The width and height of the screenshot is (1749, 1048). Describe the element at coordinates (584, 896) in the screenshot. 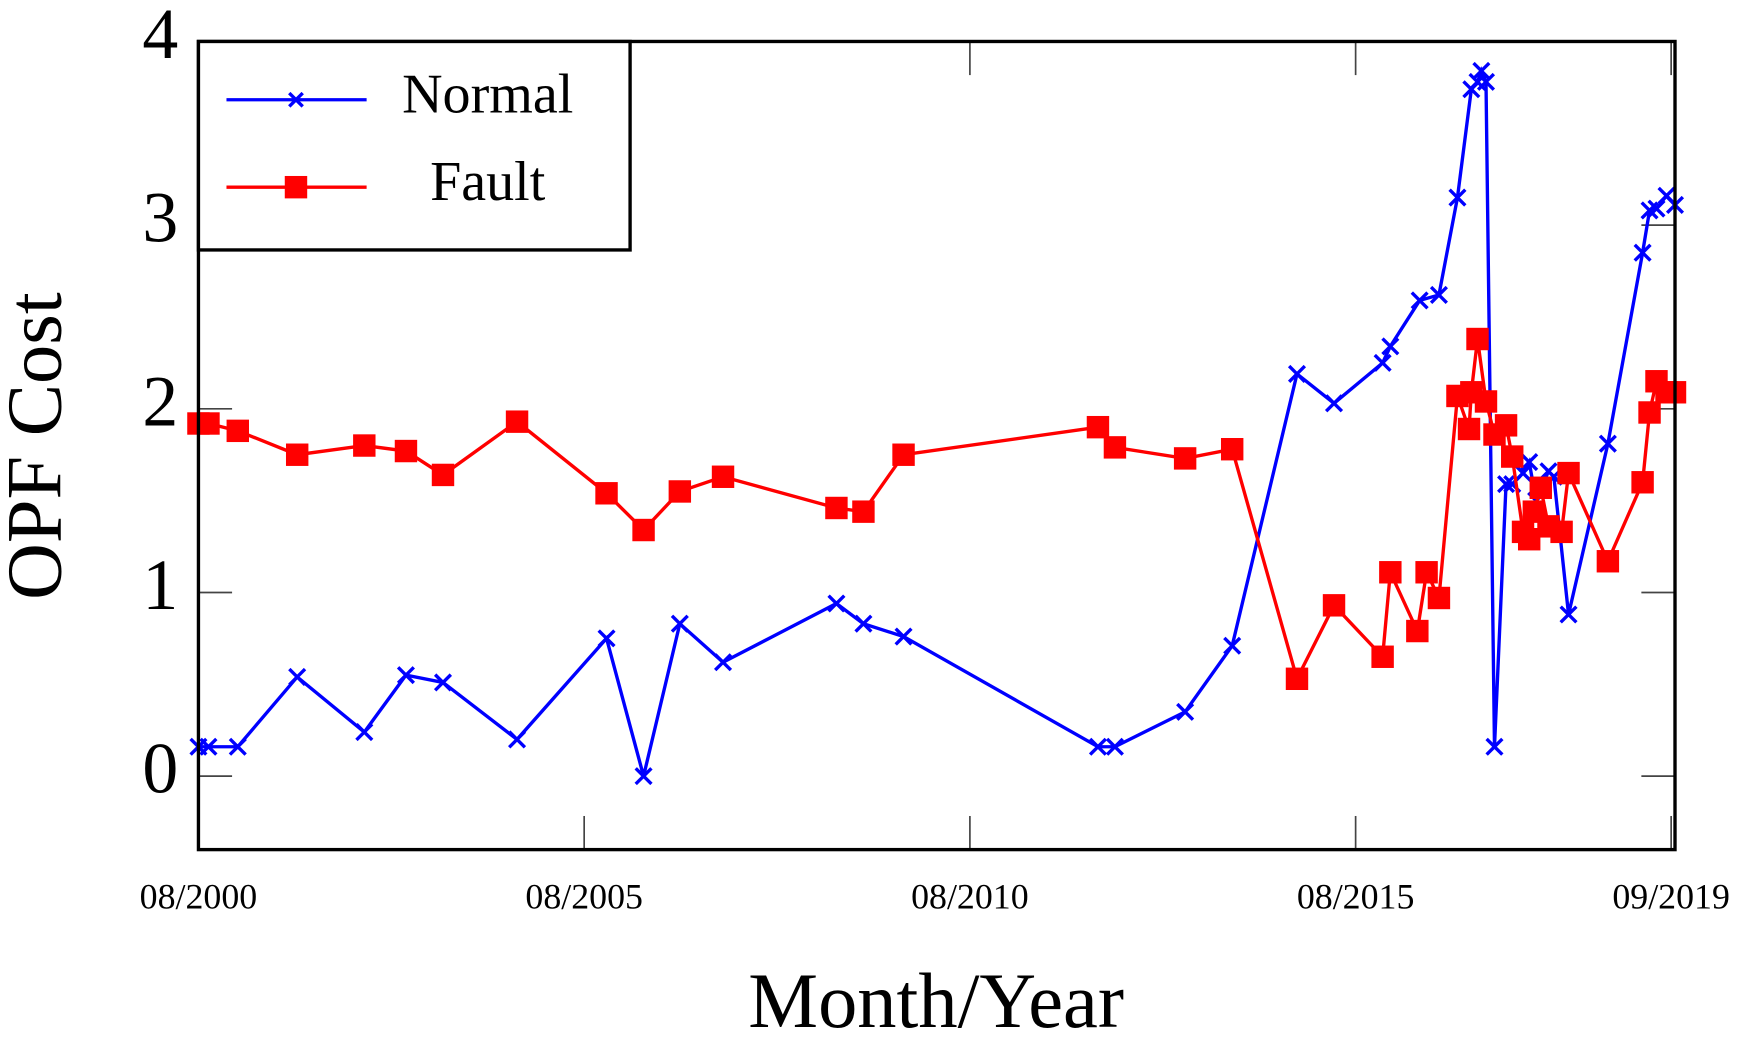

I see `x-tick-label: 08/2005` at that location.